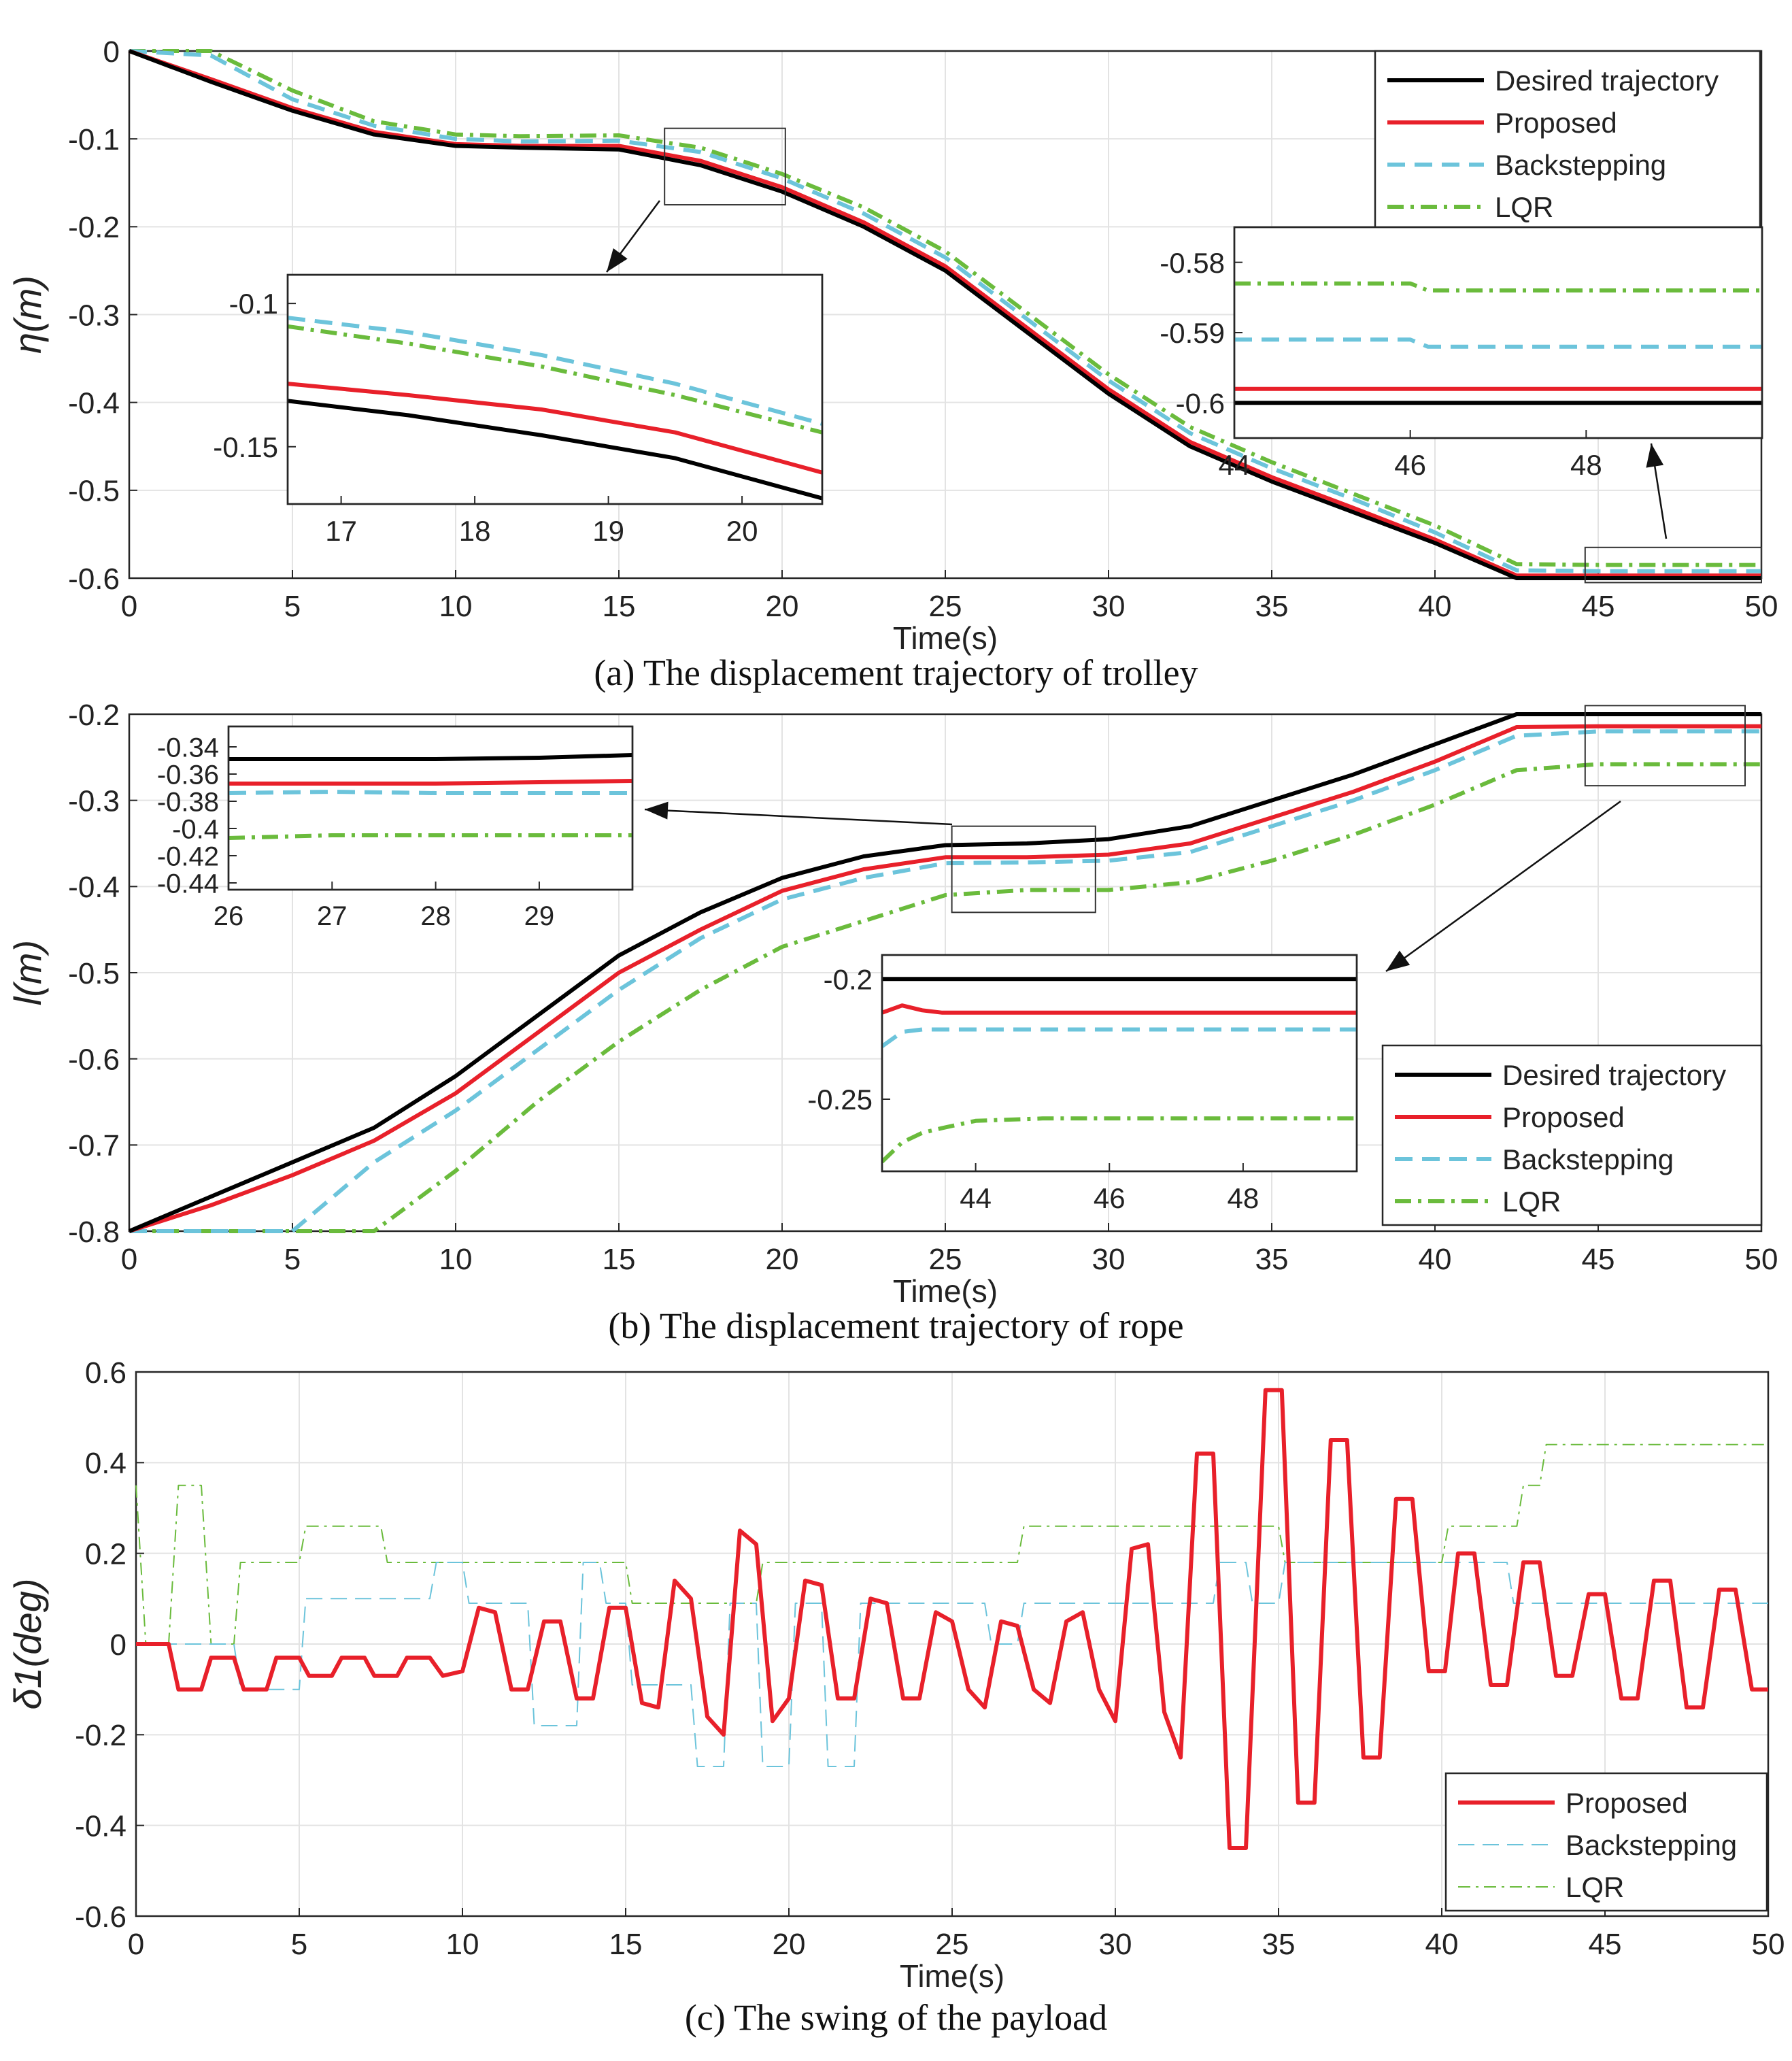  What do you see at coordinates (245, 447) in the screenshot?
I see `inset-a1-ytick-label: -0.15` at bounding box center [245, 447].